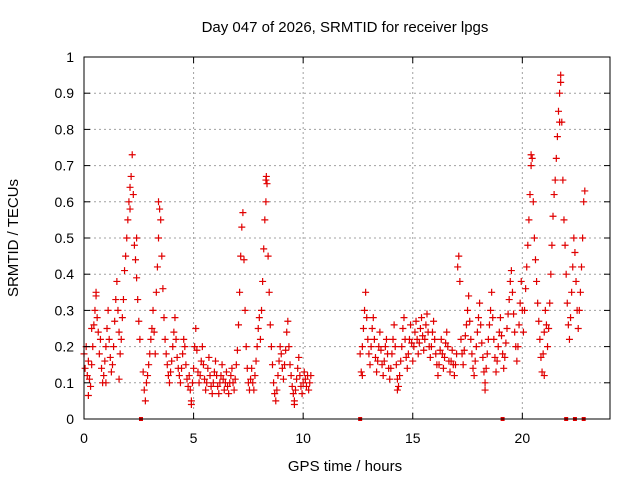  What do you see at coordinates (305, 438) in the screenshot?
I see `x-tick-labels: 0 5 10 15 20` at bounding box center [305, 438].